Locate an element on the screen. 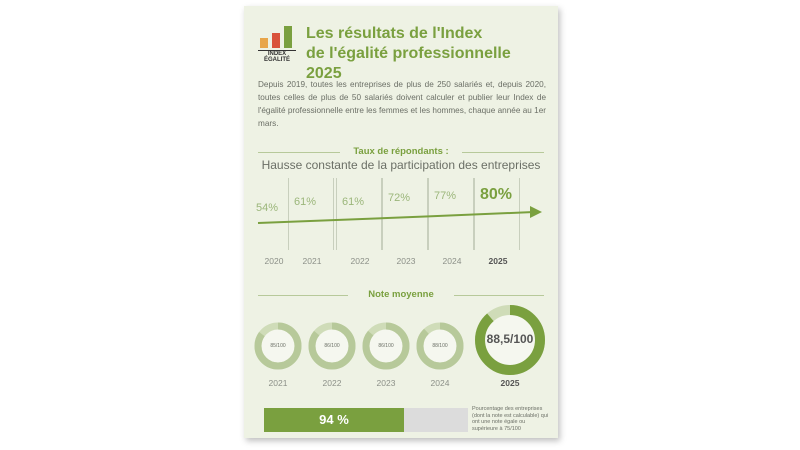 The width and height of the screenshot is (800, 450). trend-line is located at coordinates (396, 217).